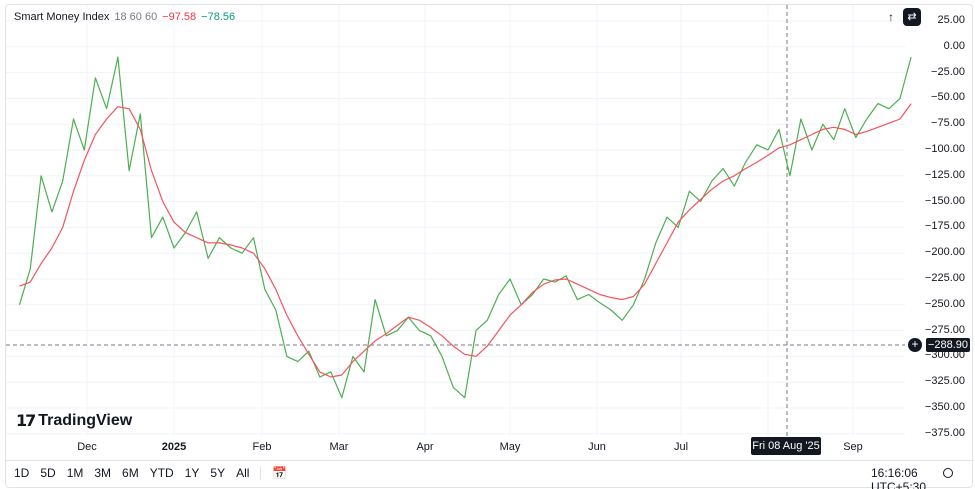 This screenshot has width=975, height=489. What do you see at coordinates (954, 45) in the screenshot?
I see `y-tick-label: 0.00` at bounding box center [954, 45].